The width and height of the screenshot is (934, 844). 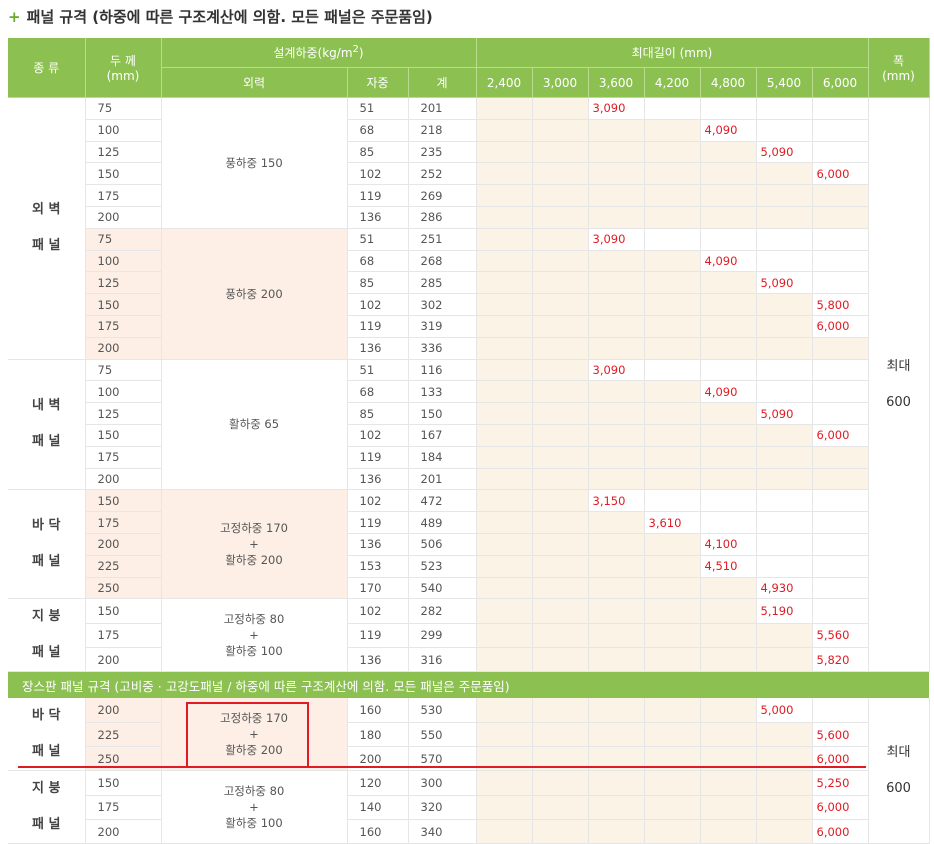 What do you see at coordinates (378, 326) in the screenshot?
I see `self-weight-cell: 119` at bounding box center [378, 326].